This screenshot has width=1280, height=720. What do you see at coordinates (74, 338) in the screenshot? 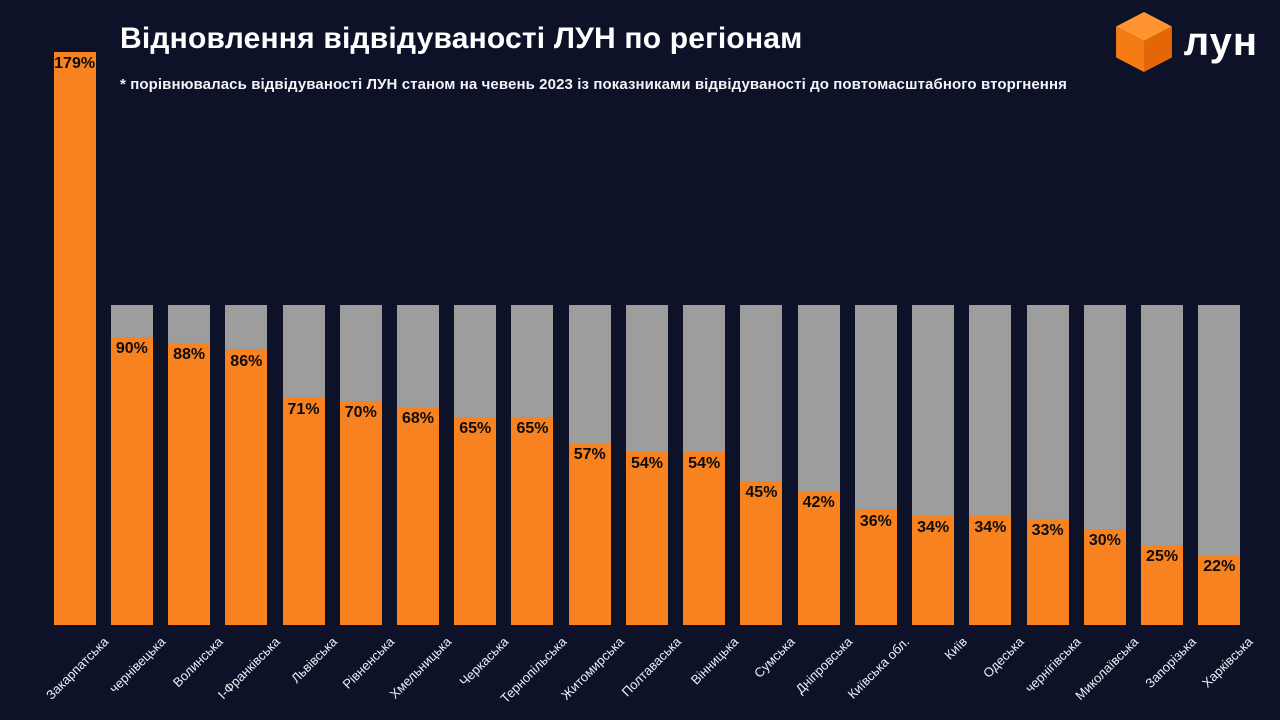
I see `value-bar: 179%` at bounding box center [74, 338].